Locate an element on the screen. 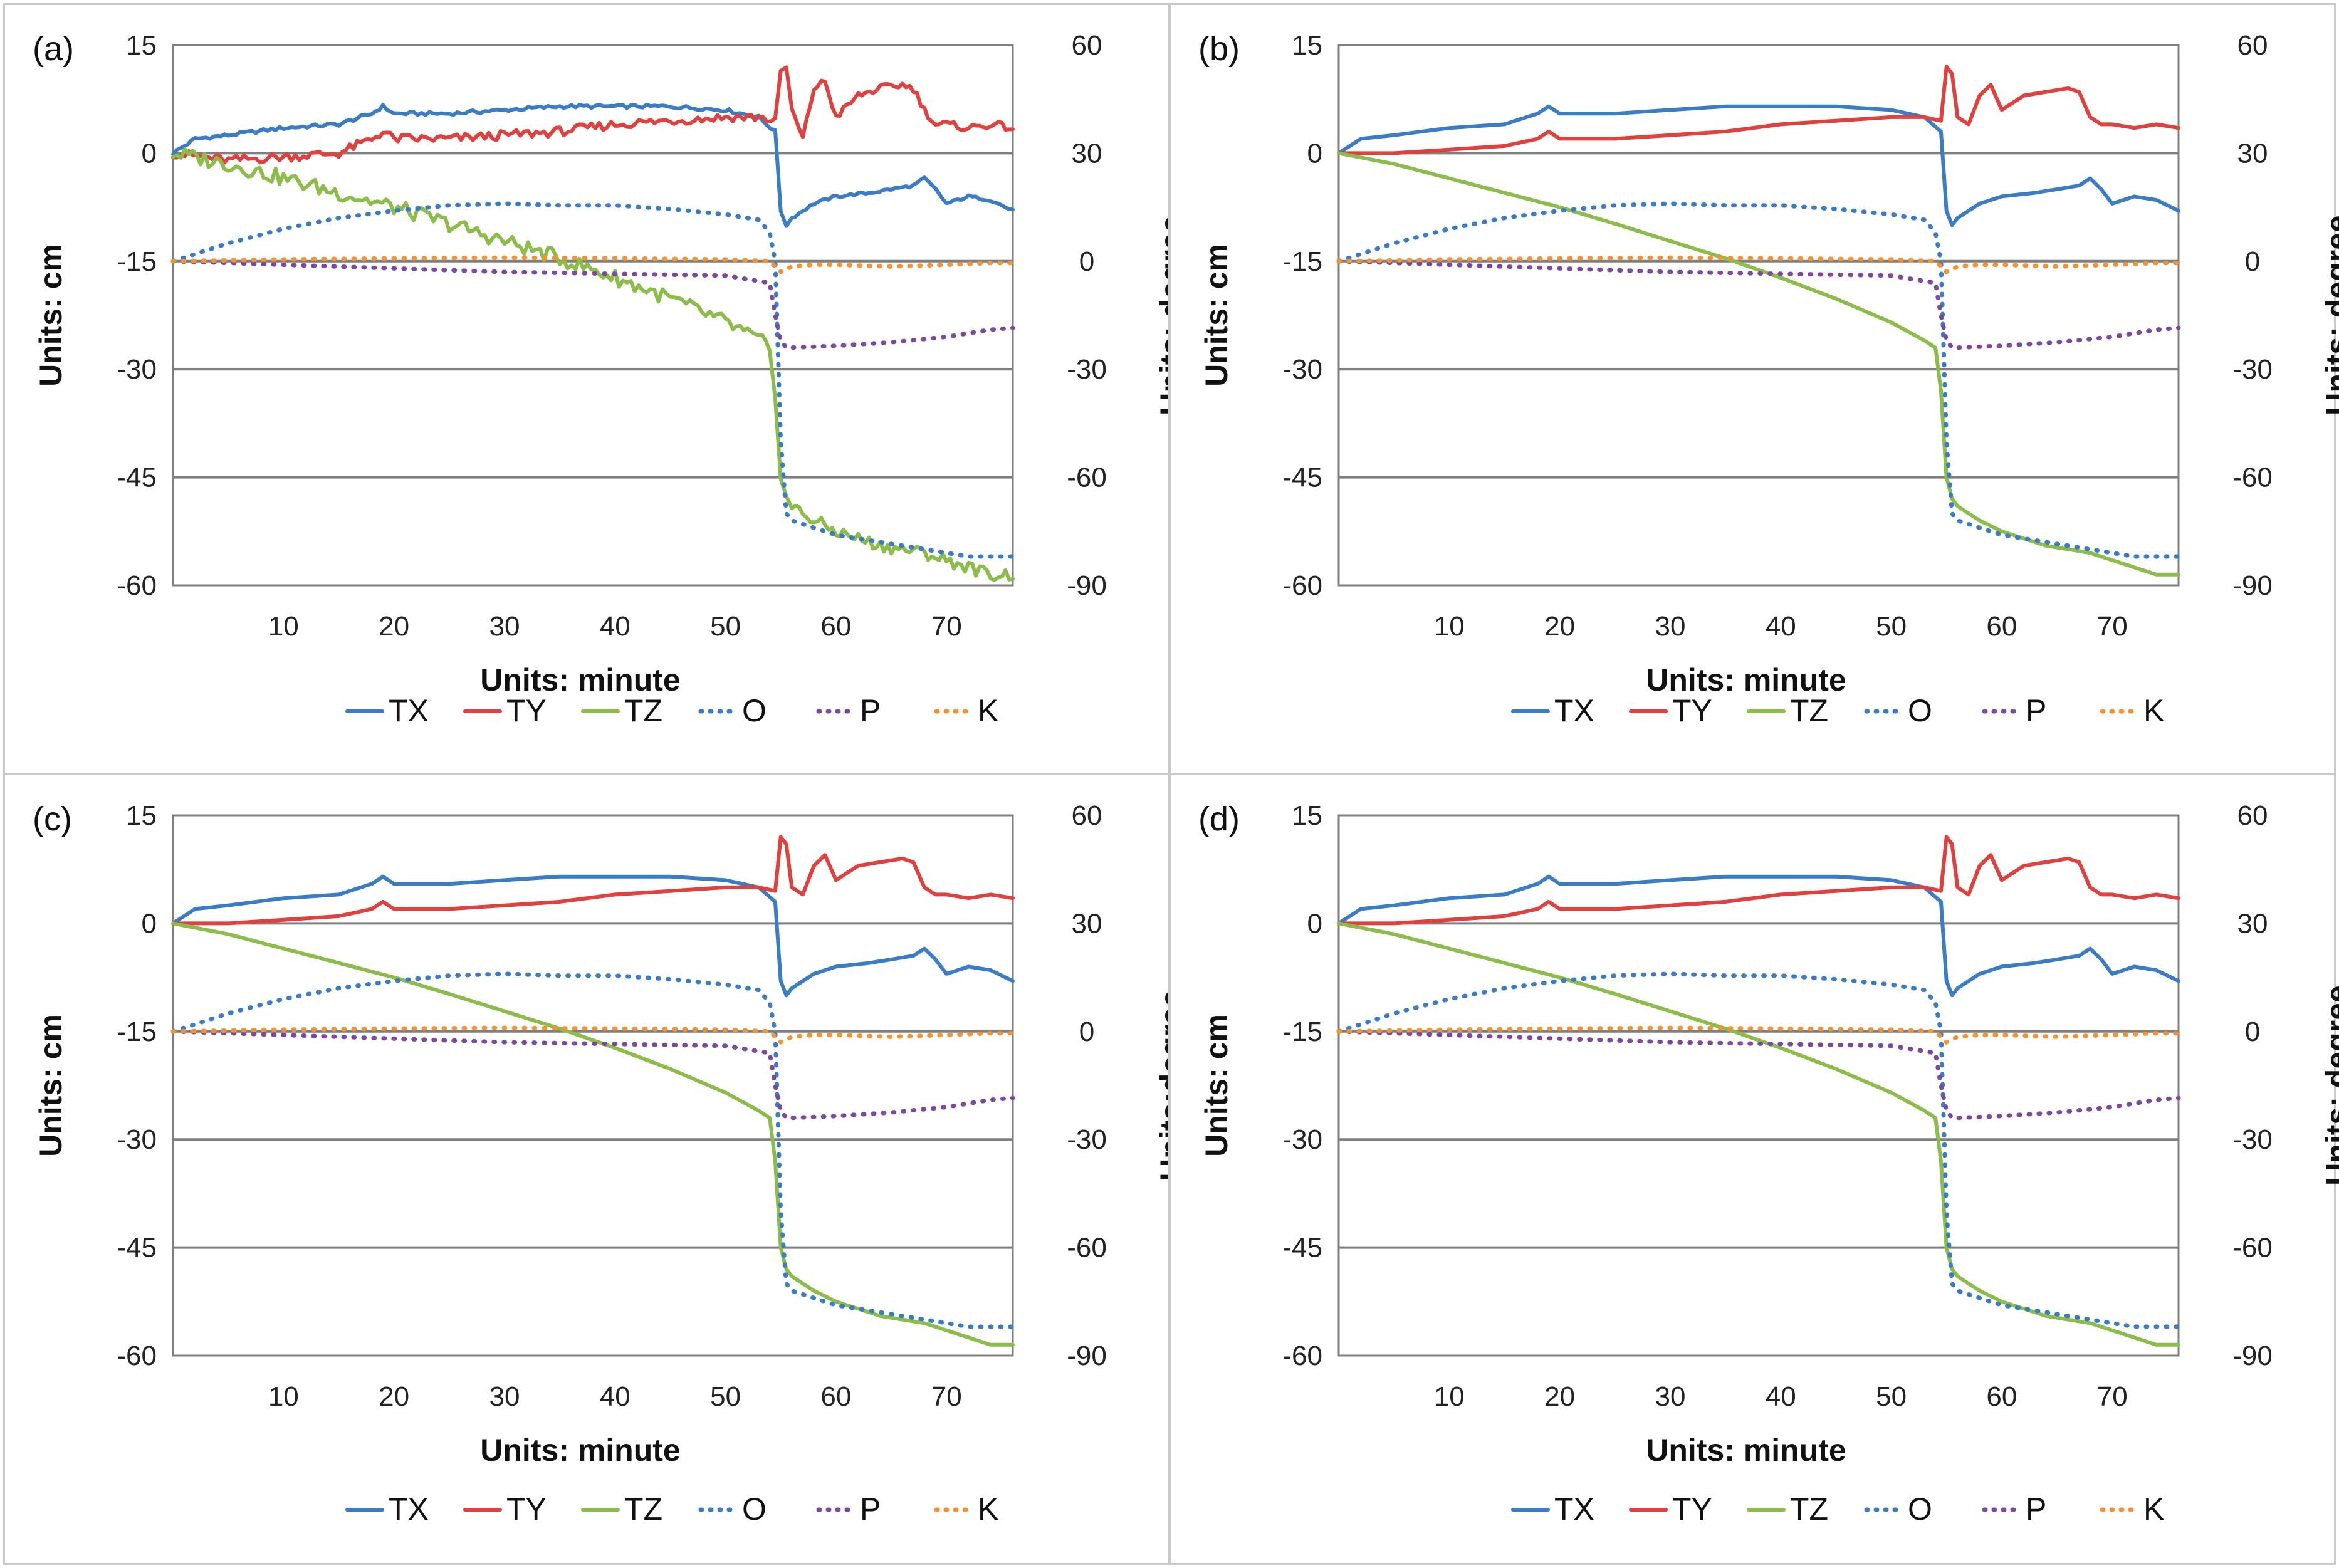  panel-label: (d) is located at coordinates (1219, 819).